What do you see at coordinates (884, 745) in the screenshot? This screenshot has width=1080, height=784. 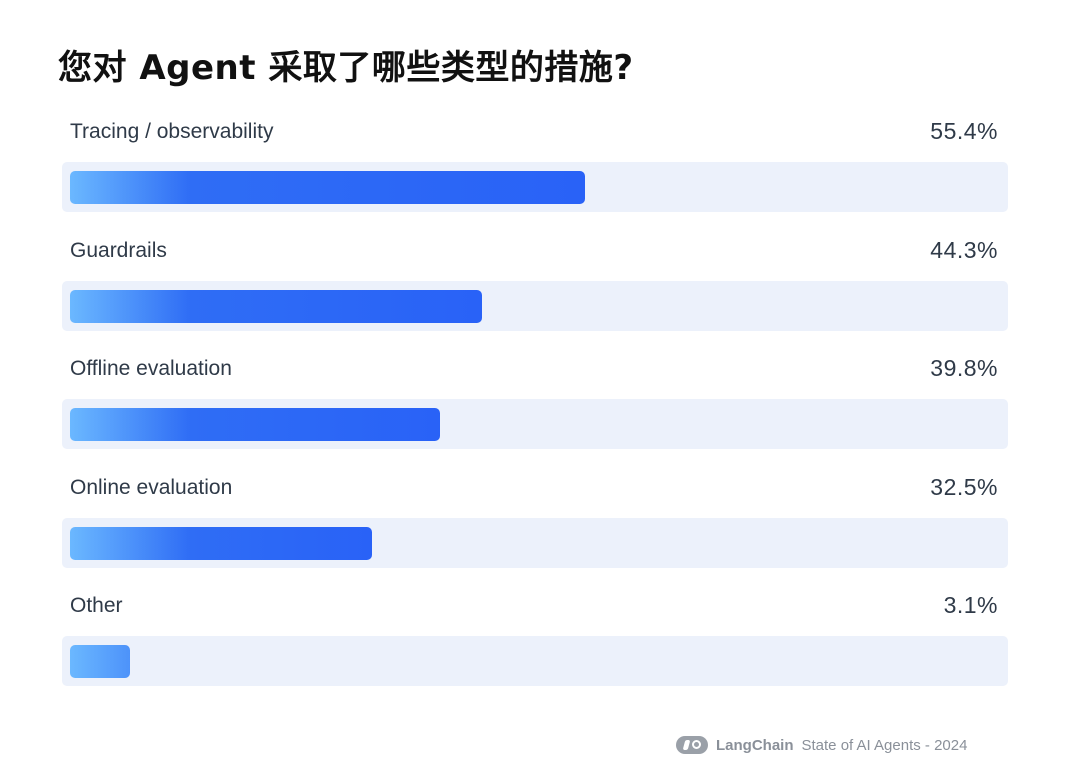 I see `footer-caption: State of AI Agents - 2024` at bounding box center [884, 745].